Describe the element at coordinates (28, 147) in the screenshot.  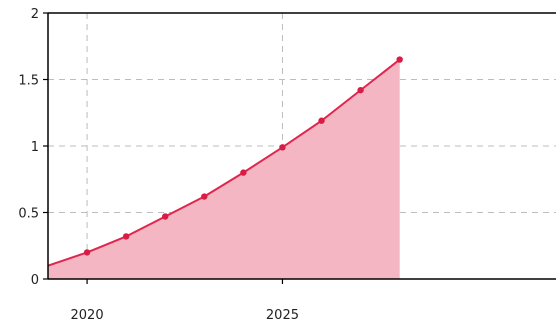
I see `y-axis-tick-labels: 0 0.5 1 1.5 2` at that location.